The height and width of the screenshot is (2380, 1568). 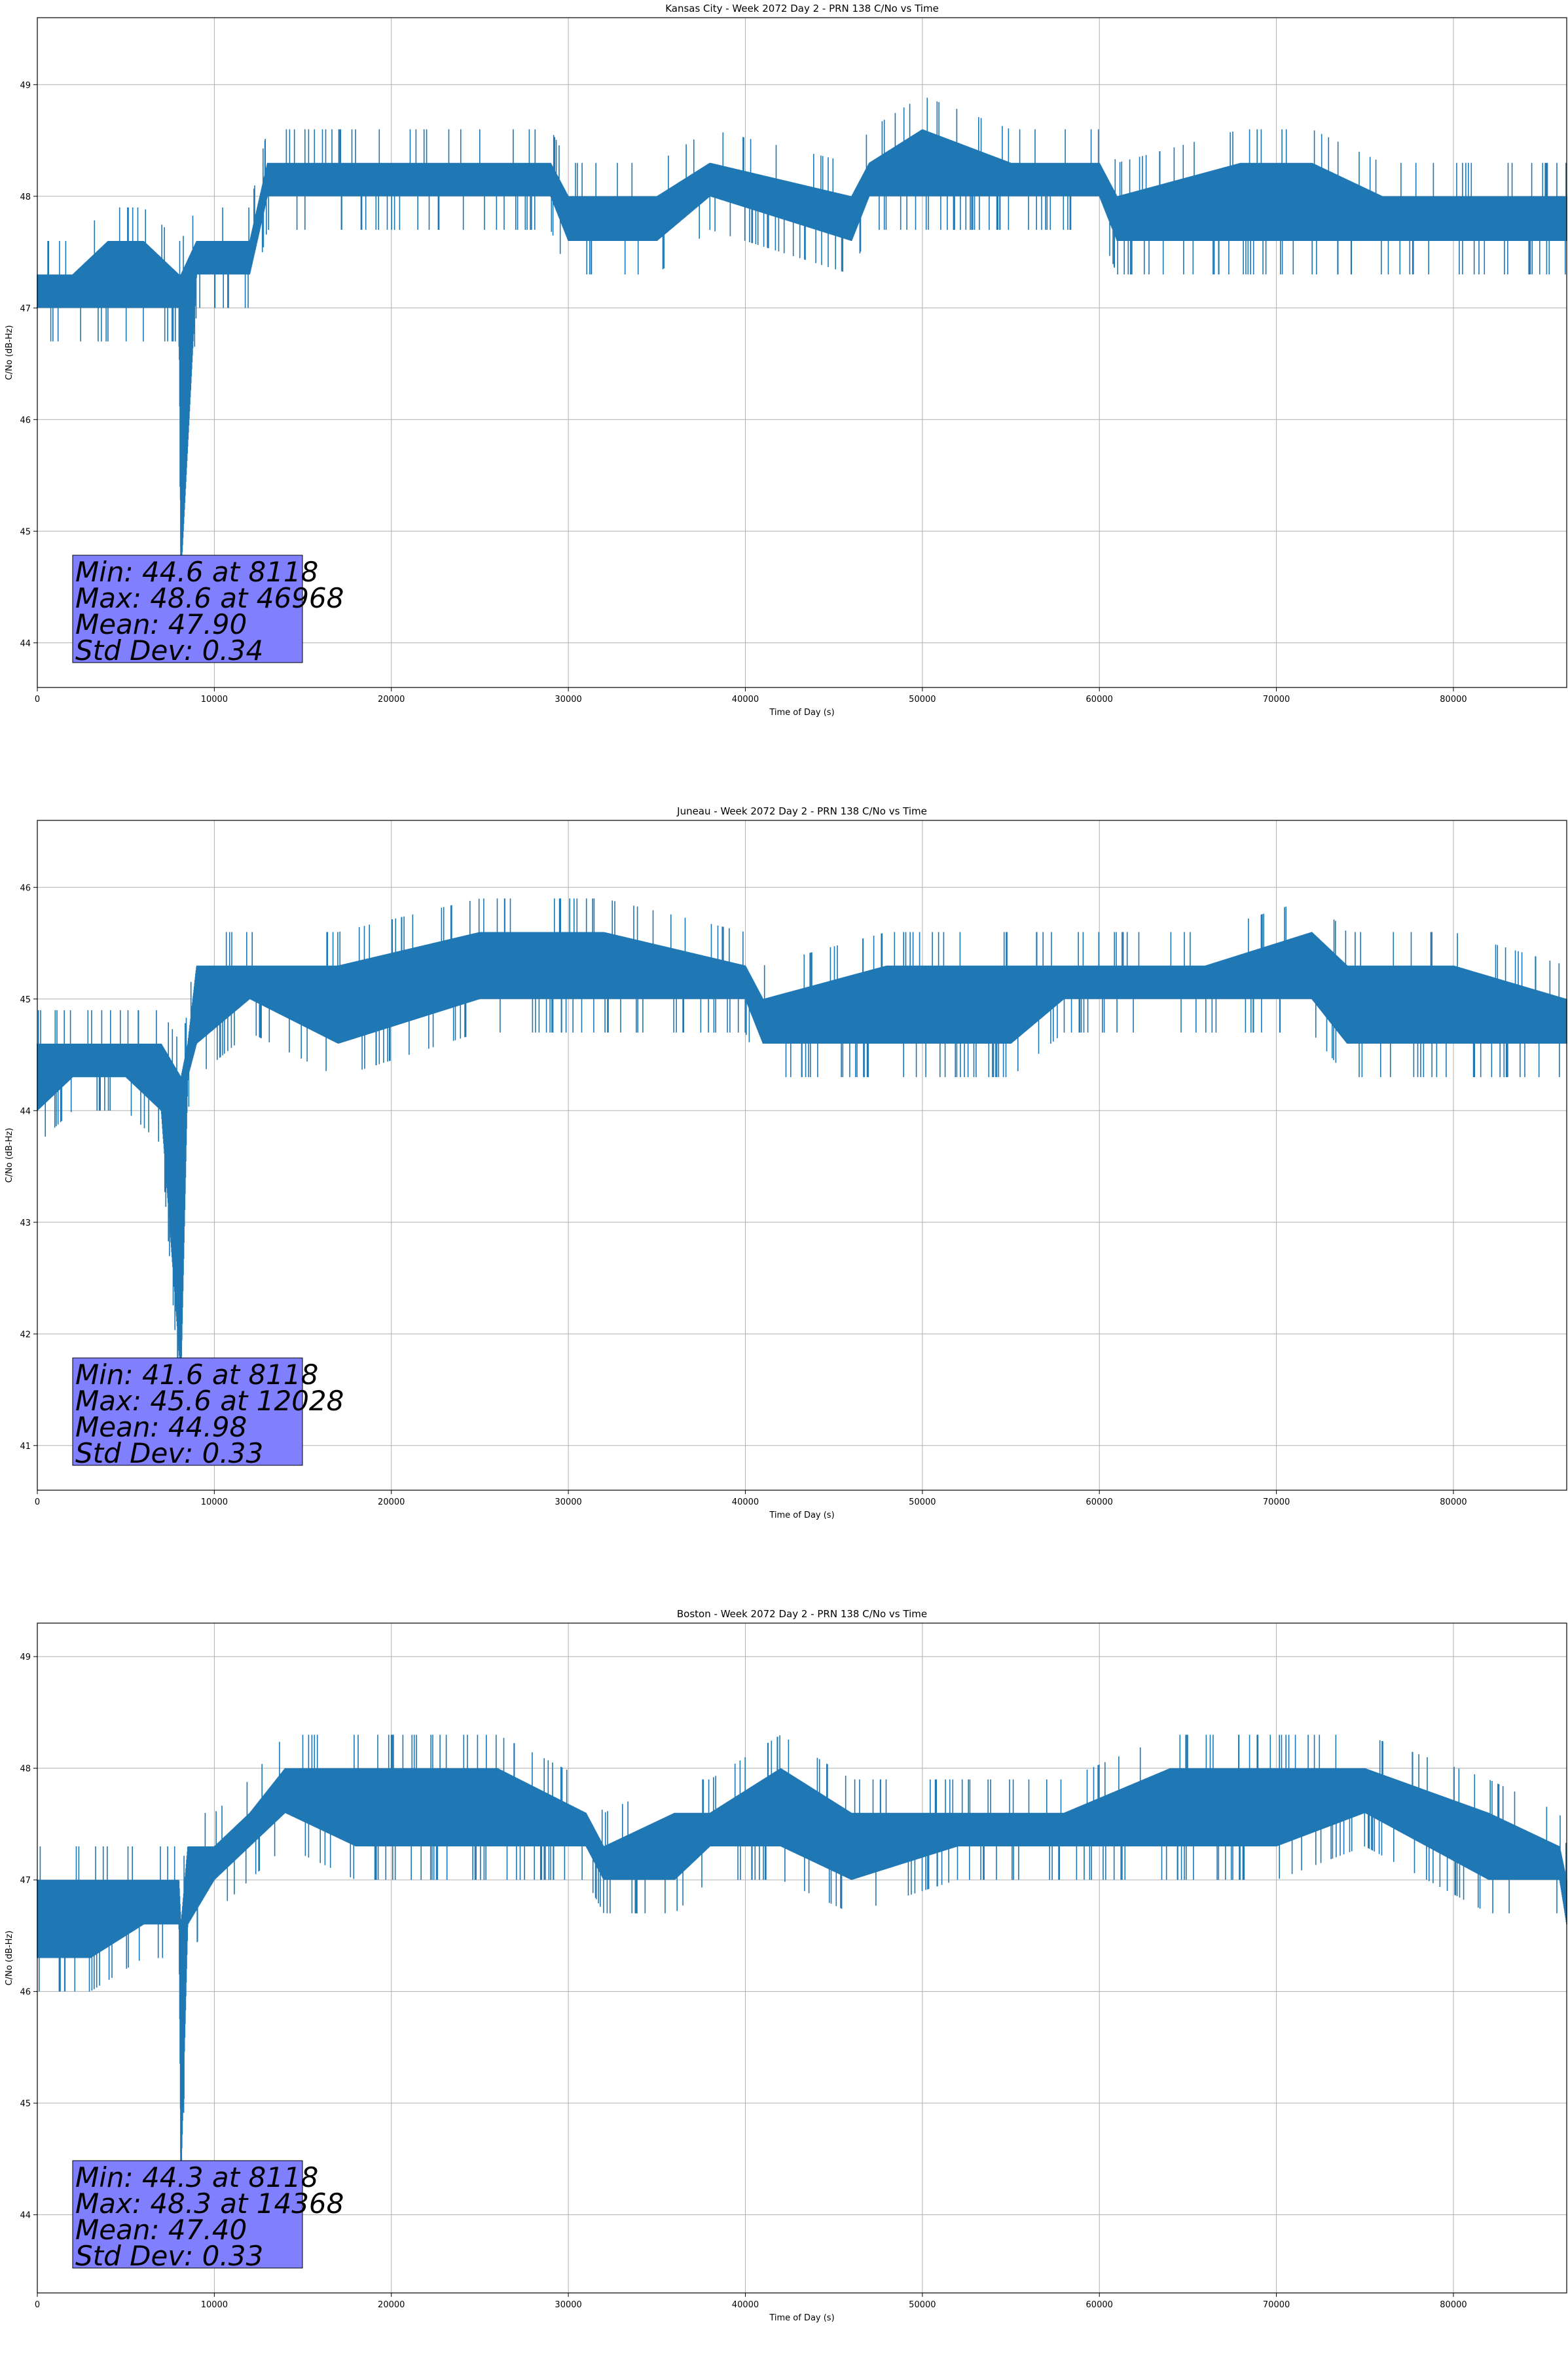 What do you see at coordinates (209, 2204) in the screenshot?
I see `stats-line: Max: 48.3 at 14368` at bounding box center [209, 2204].